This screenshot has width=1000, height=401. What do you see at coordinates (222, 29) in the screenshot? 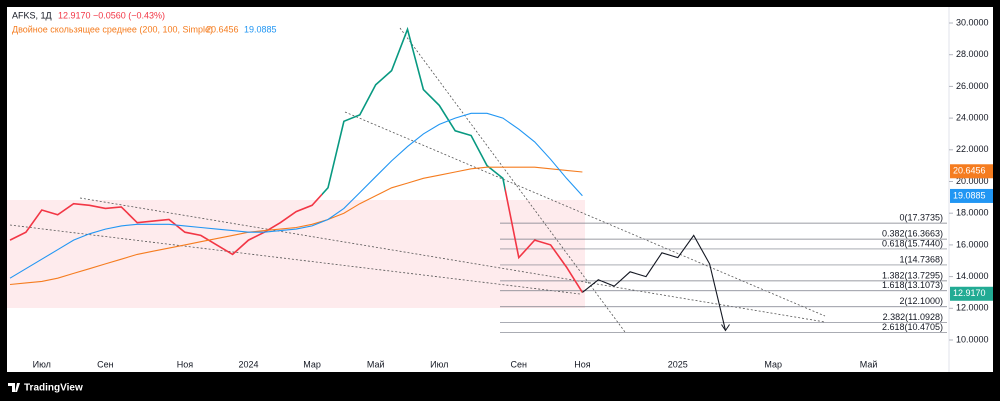
I see `ma-slow-value: 20.6456` at bounding box center [222, 29].